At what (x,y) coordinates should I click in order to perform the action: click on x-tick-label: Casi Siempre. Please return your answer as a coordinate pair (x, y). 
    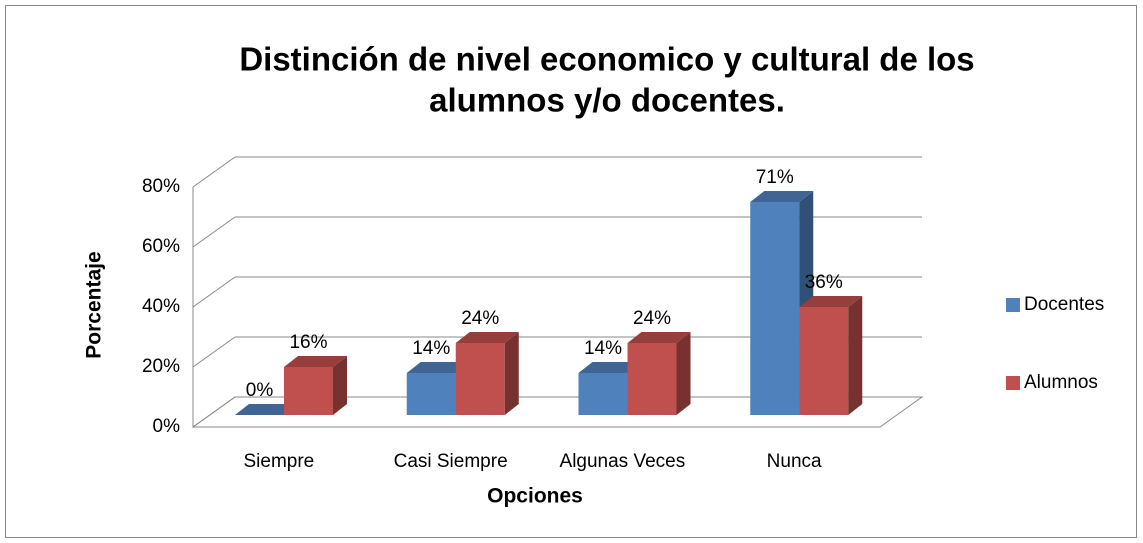
    Looking at the image, I should click on (451, 461).